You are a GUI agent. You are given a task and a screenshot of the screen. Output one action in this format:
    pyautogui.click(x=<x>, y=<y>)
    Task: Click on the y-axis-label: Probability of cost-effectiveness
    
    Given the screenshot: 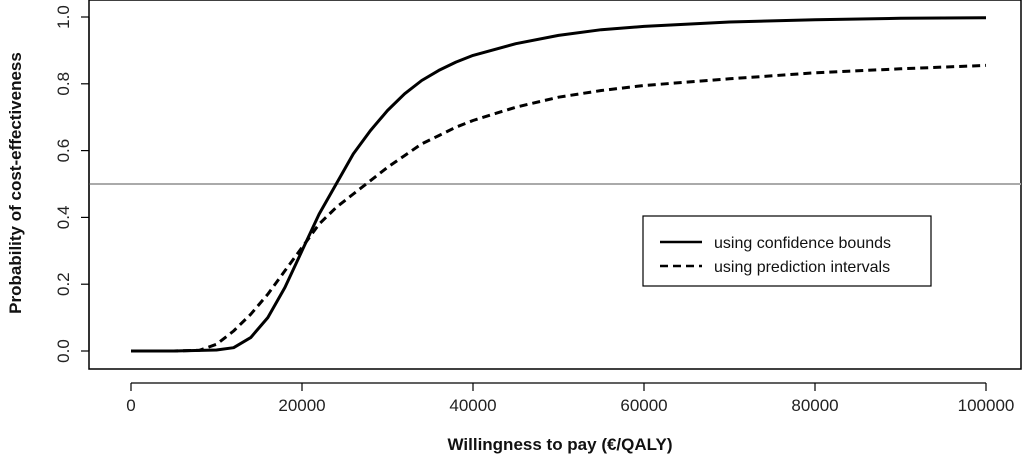 What is the action you would take?
    pyautogui.click(x=15, y=183)
    